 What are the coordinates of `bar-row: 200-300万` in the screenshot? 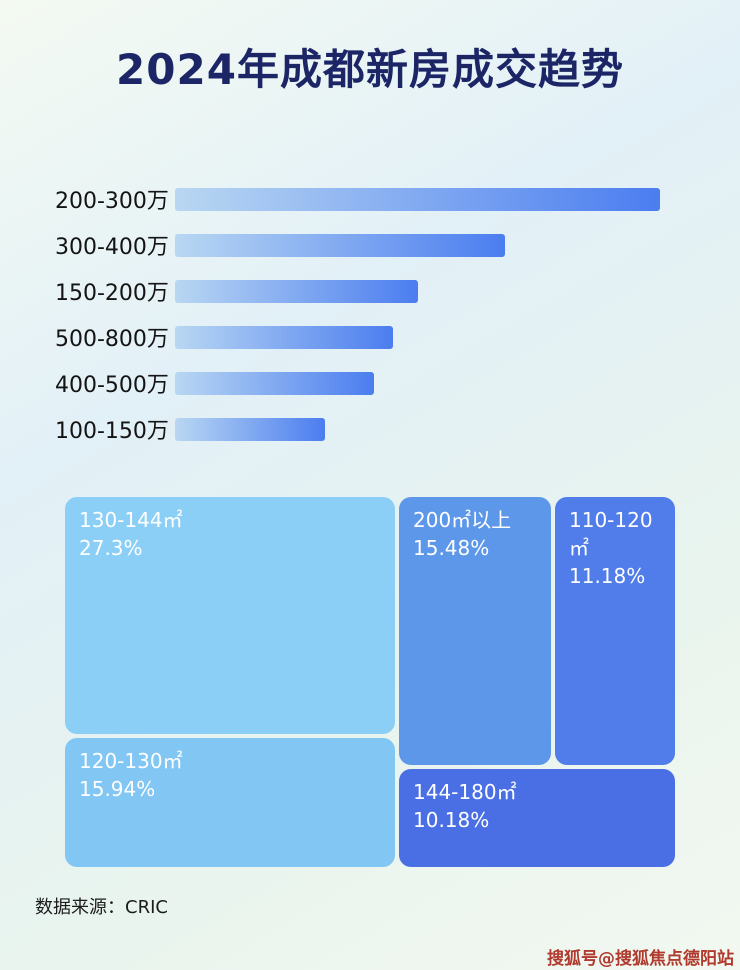 It's located at (357, 199).